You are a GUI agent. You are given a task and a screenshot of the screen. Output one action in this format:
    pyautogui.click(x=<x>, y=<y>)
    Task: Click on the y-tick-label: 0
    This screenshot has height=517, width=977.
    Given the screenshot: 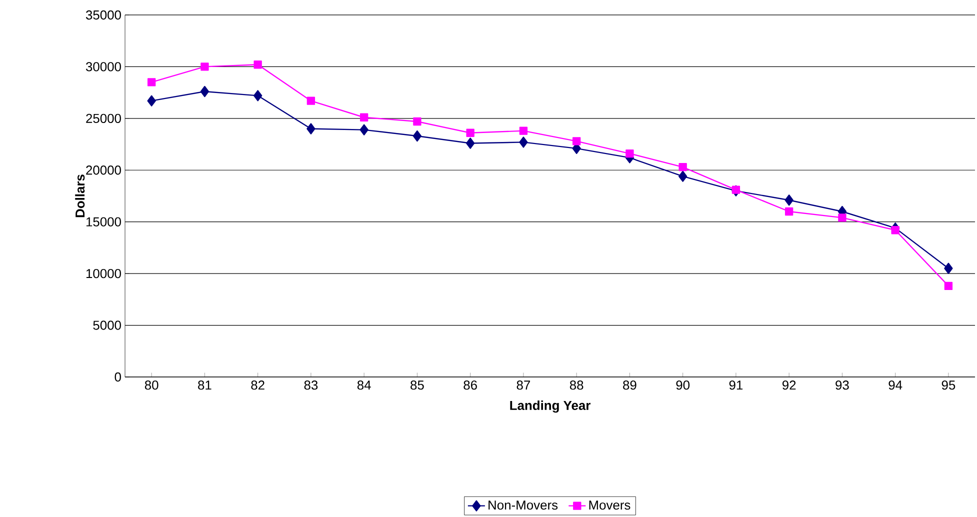 What is the action you would take?
    pyautogui.click(x=117, y=377)
    